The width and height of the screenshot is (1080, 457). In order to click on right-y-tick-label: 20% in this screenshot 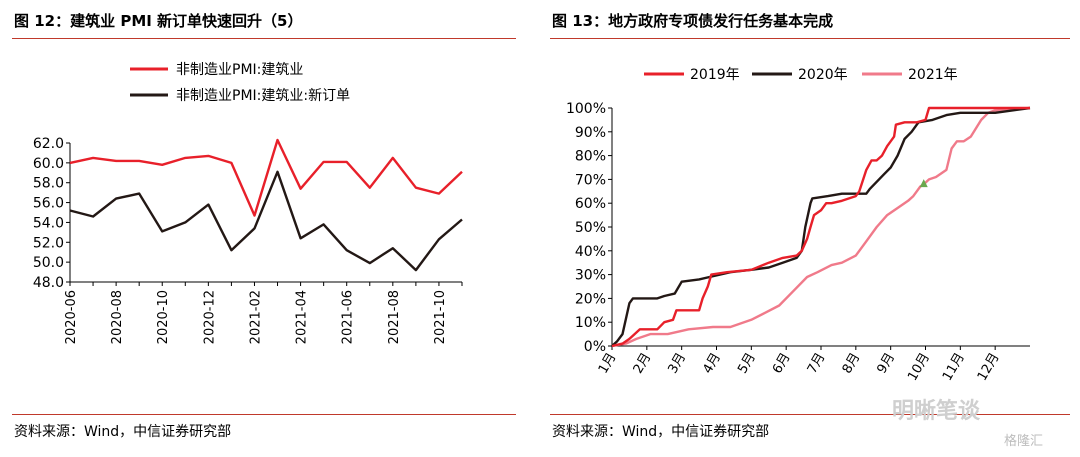, I will do `click(590, 299)`.